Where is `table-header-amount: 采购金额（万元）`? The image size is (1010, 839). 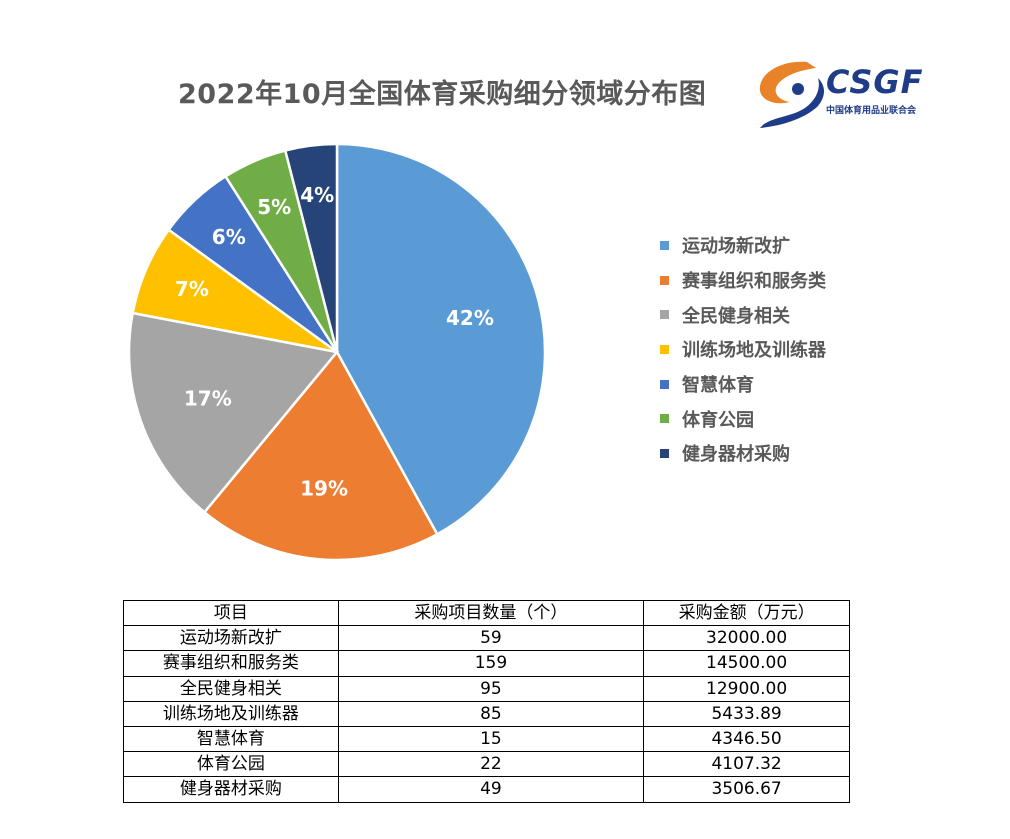 table-header-amount: 采购金额（万元） is located at coordinates (746, 613).